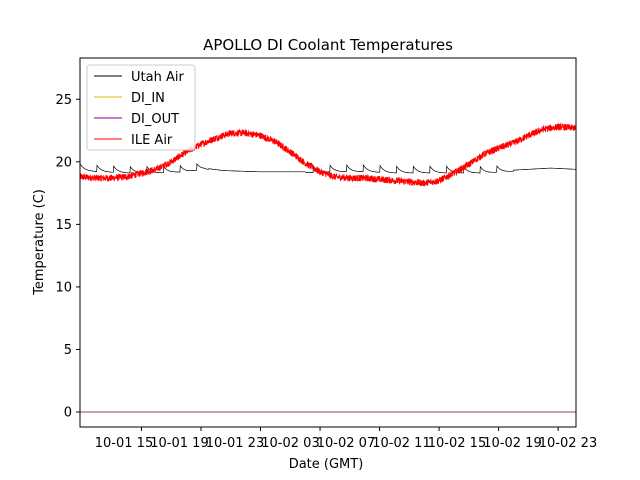 The width and height of the screenshot is (640, 480). I want to click on y-tick-label: 10, so click(63, 287).